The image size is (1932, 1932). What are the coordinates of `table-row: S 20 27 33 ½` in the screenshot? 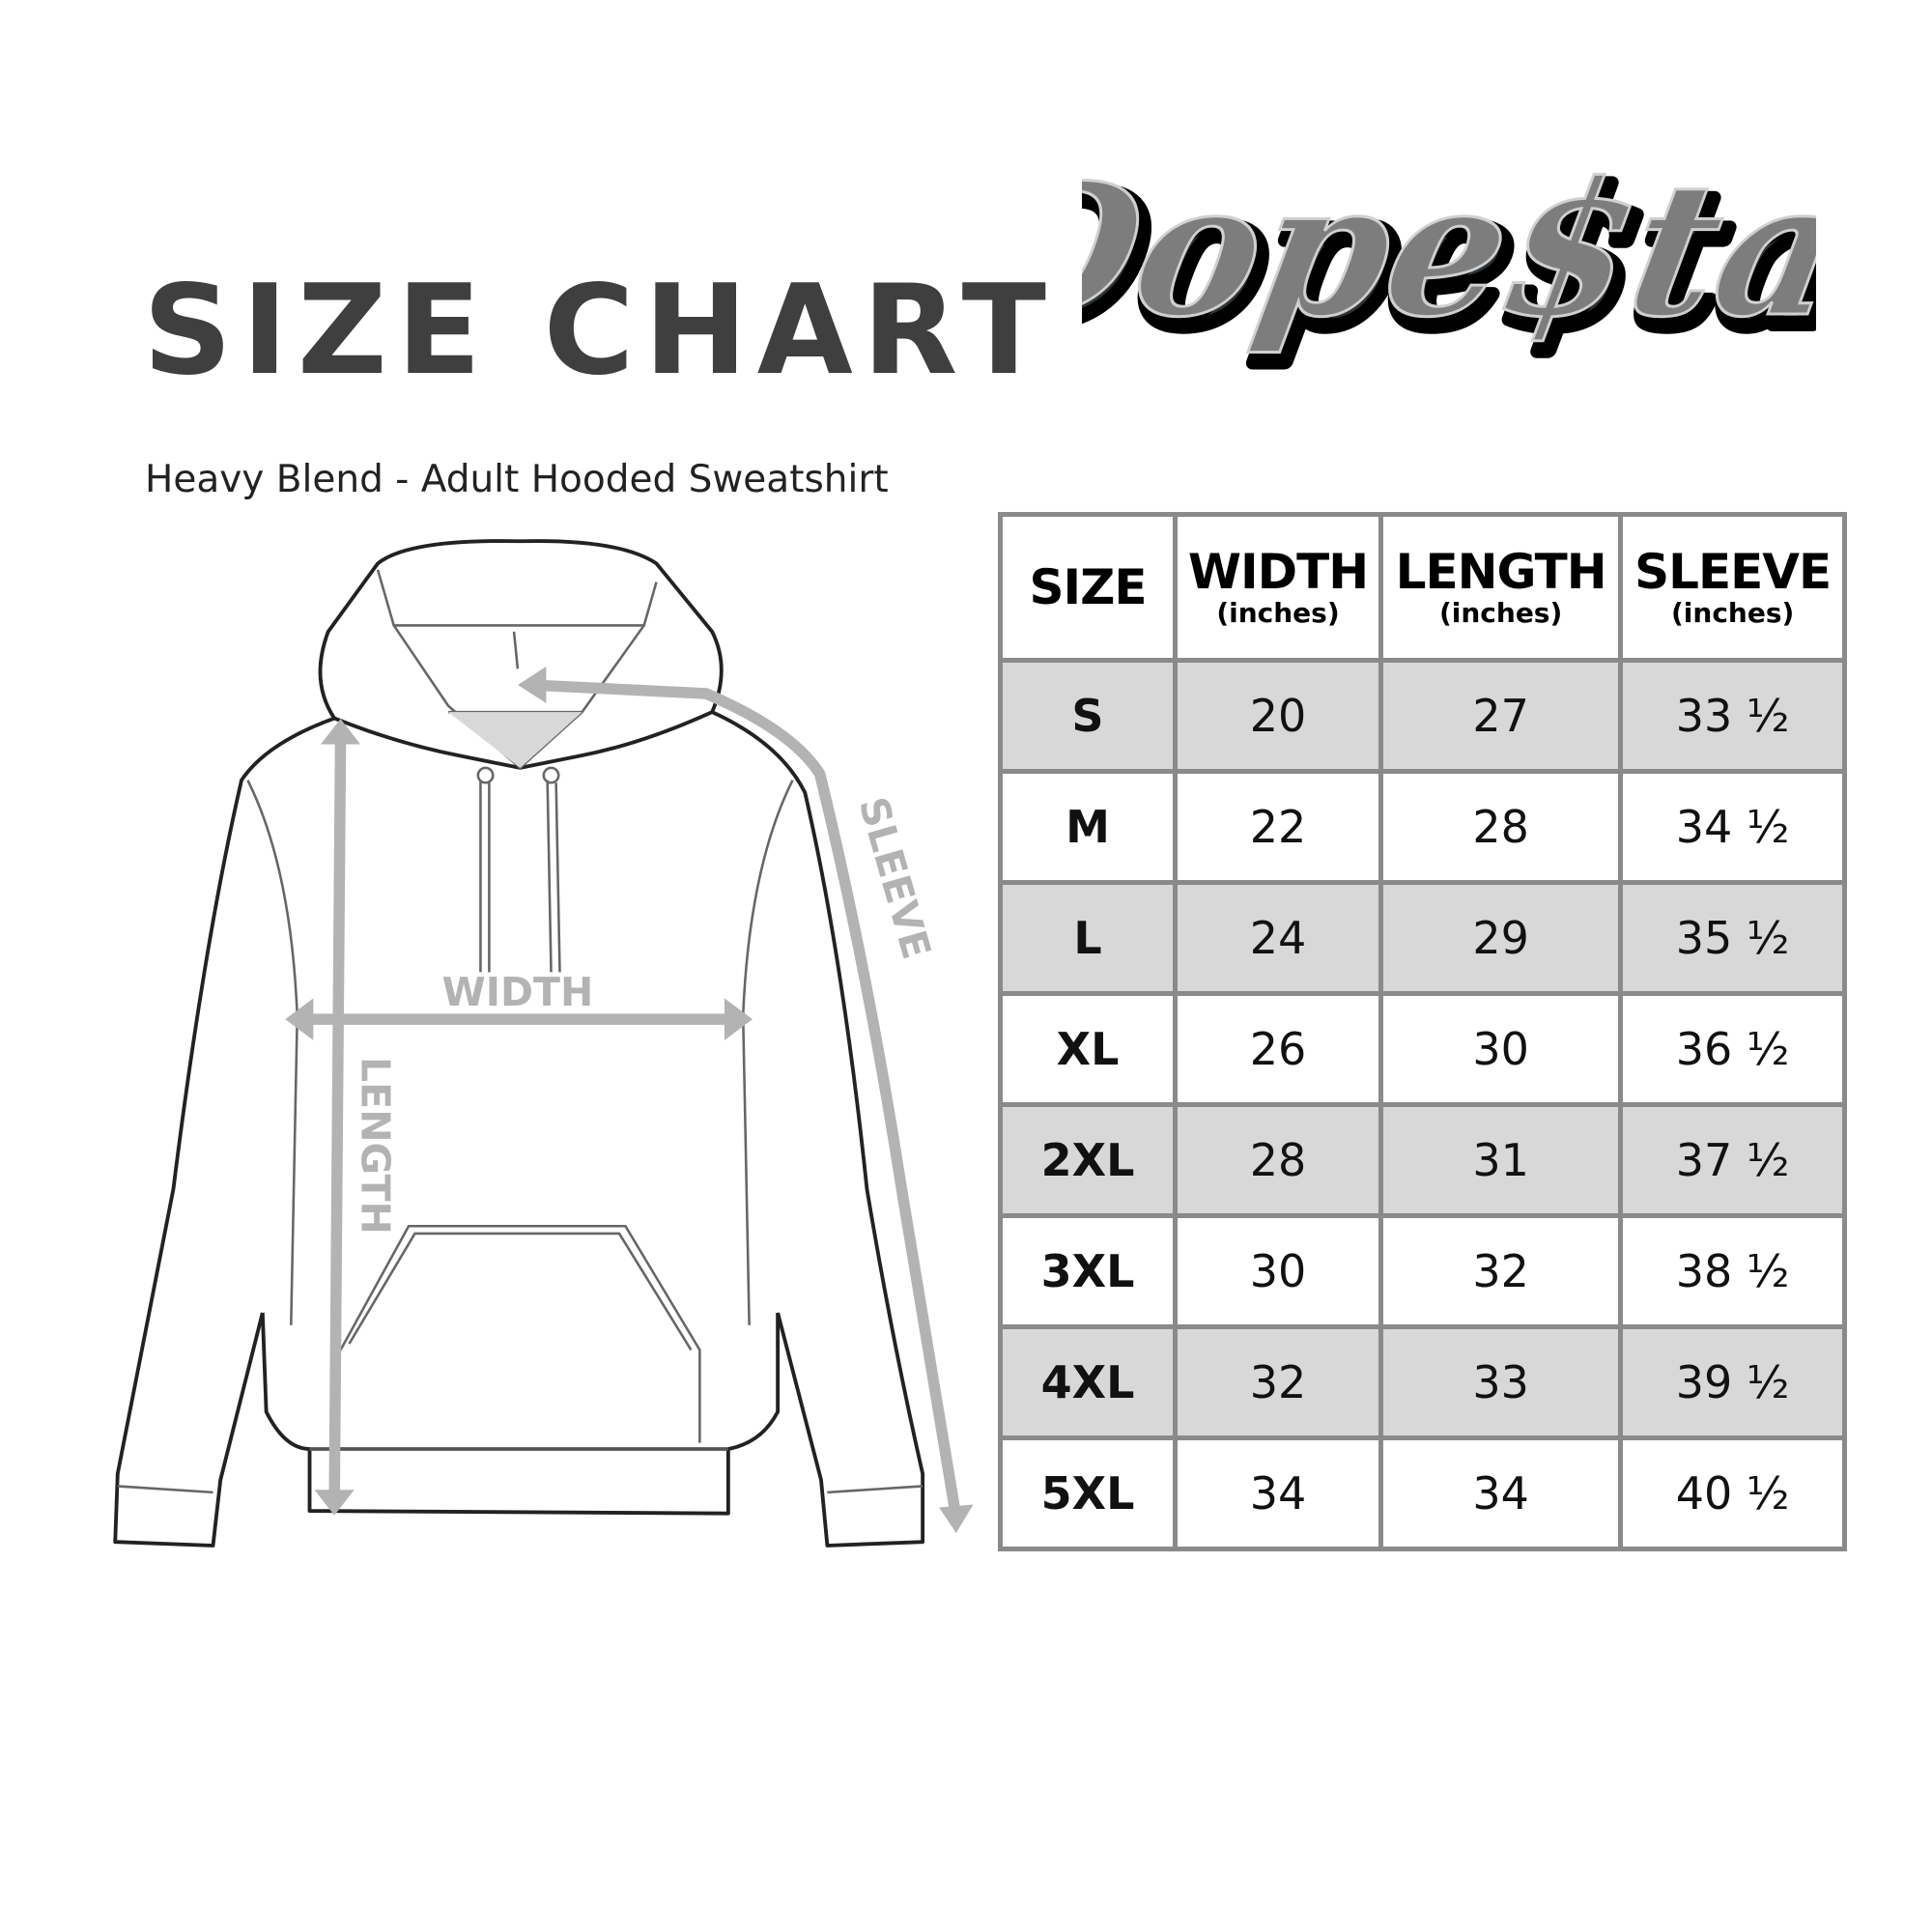 It's located at (1422, 716).